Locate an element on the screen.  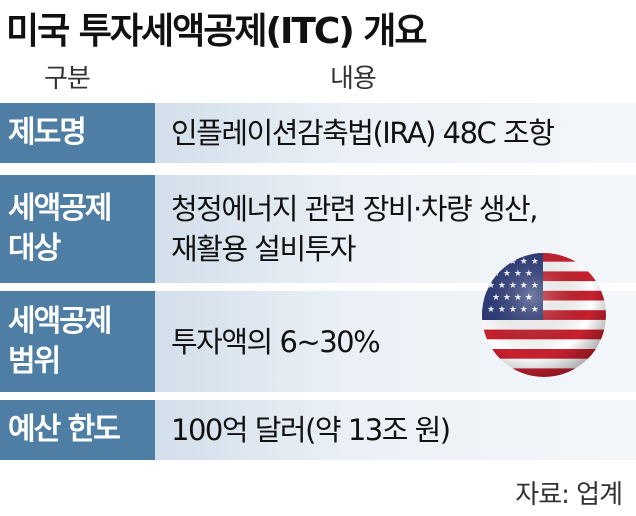
row-label: 제도명 is located at coordinates (77, 133).